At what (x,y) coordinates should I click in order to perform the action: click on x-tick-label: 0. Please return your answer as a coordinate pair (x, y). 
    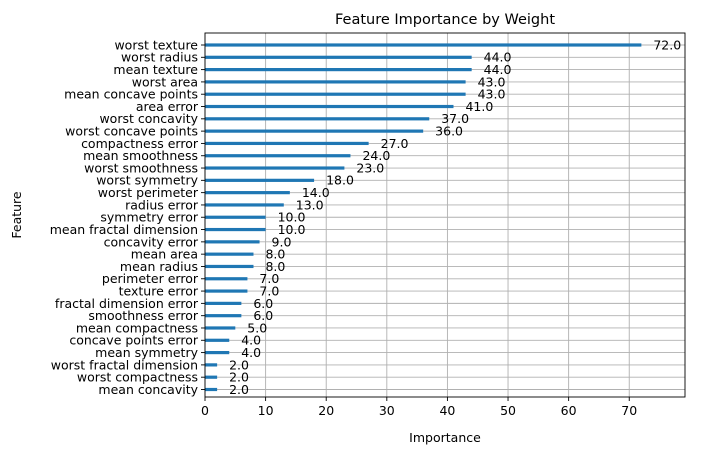
    Looking at the image, I should click on (205, 410).